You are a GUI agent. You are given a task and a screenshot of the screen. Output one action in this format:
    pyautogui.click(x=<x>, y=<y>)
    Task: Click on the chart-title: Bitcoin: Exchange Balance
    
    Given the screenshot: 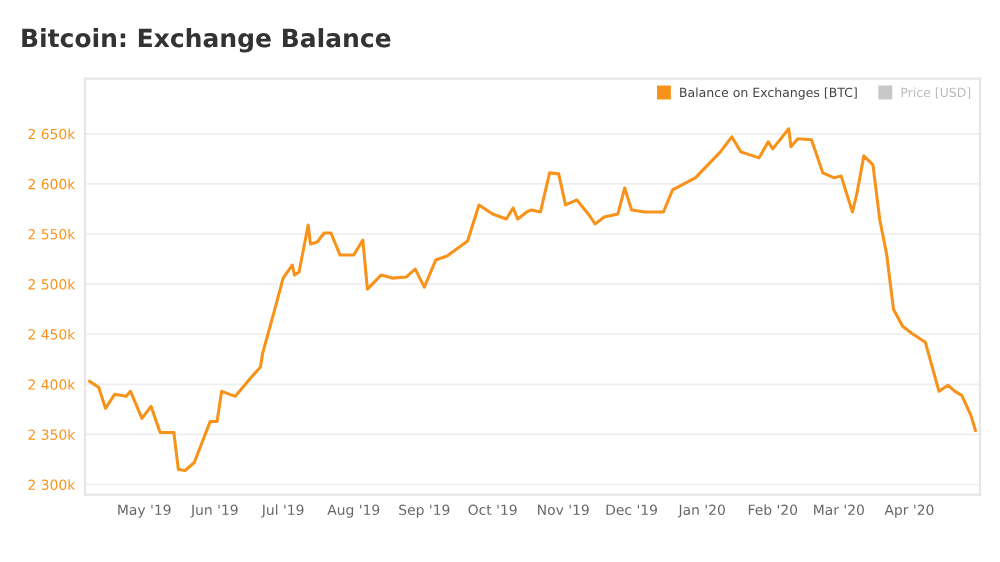 What is the action you would take?
    pyautogui.click(x=206, y=40)
    